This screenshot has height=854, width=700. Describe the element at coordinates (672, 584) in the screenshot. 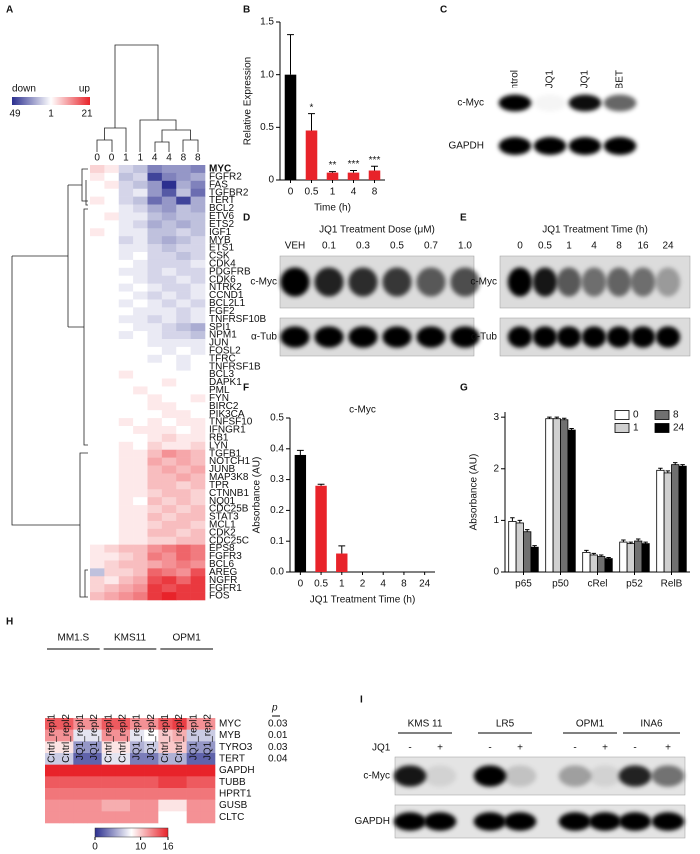

I see `x-tick-label: RelB` at that location.